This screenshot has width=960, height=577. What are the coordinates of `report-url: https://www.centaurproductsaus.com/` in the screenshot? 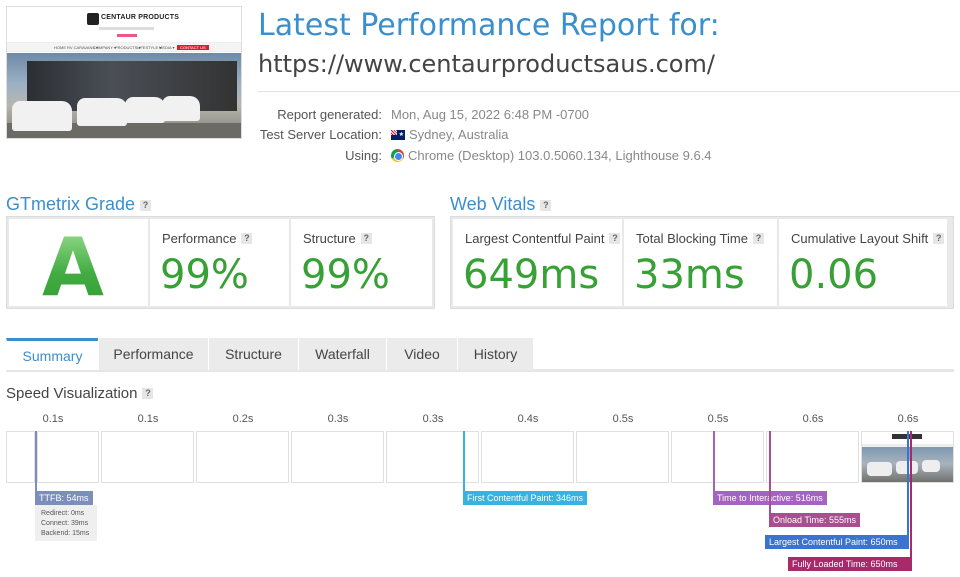 It's located at (486, 64).